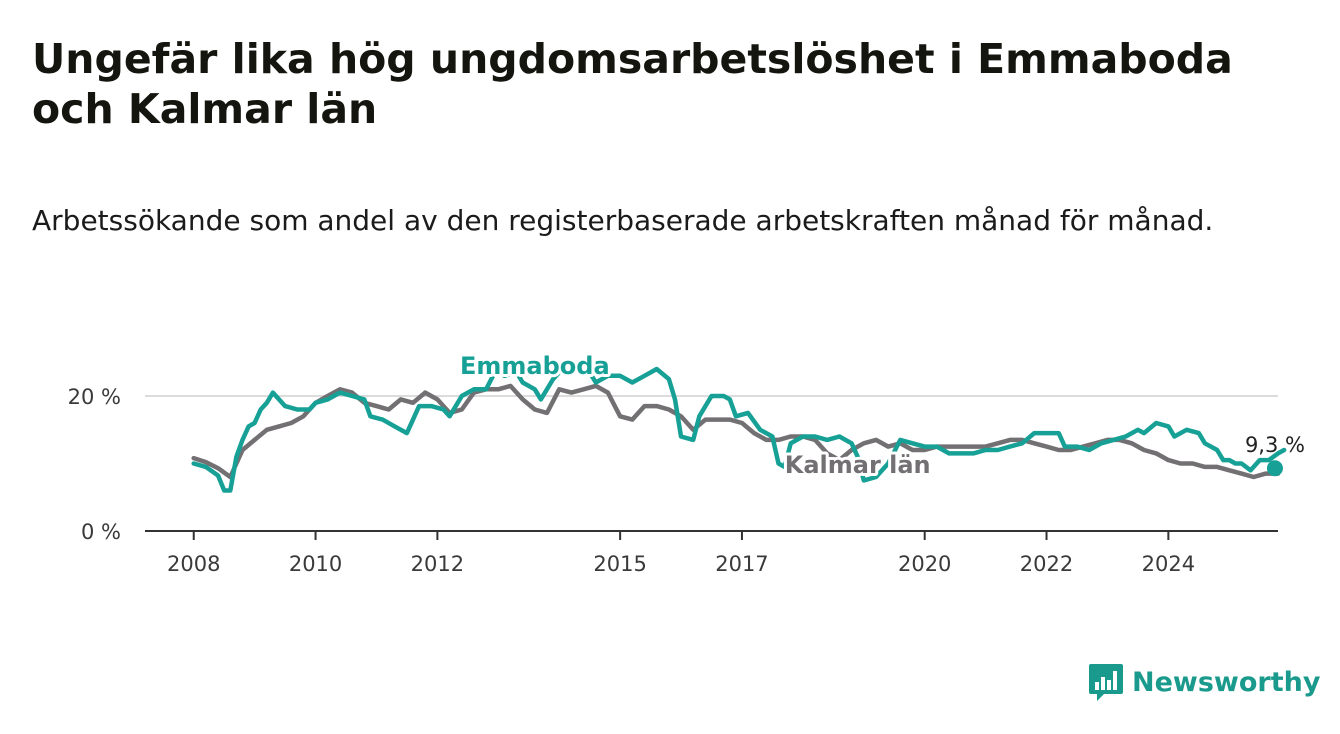 The image size is (1340, 734). What do you see at coordinates (1168, 564) in the screenshot?
I see `x-tick-label: 2024` at bounding box center [1168, 564].